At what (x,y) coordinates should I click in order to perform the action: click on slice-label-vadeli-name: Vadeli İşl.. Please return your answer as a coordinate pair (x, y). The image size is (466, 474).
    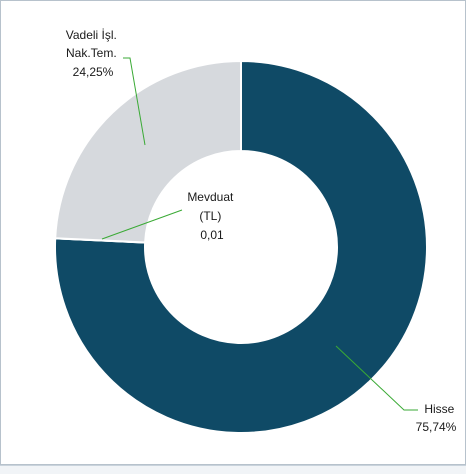
    Looking at the image, I should click on (91, 35).